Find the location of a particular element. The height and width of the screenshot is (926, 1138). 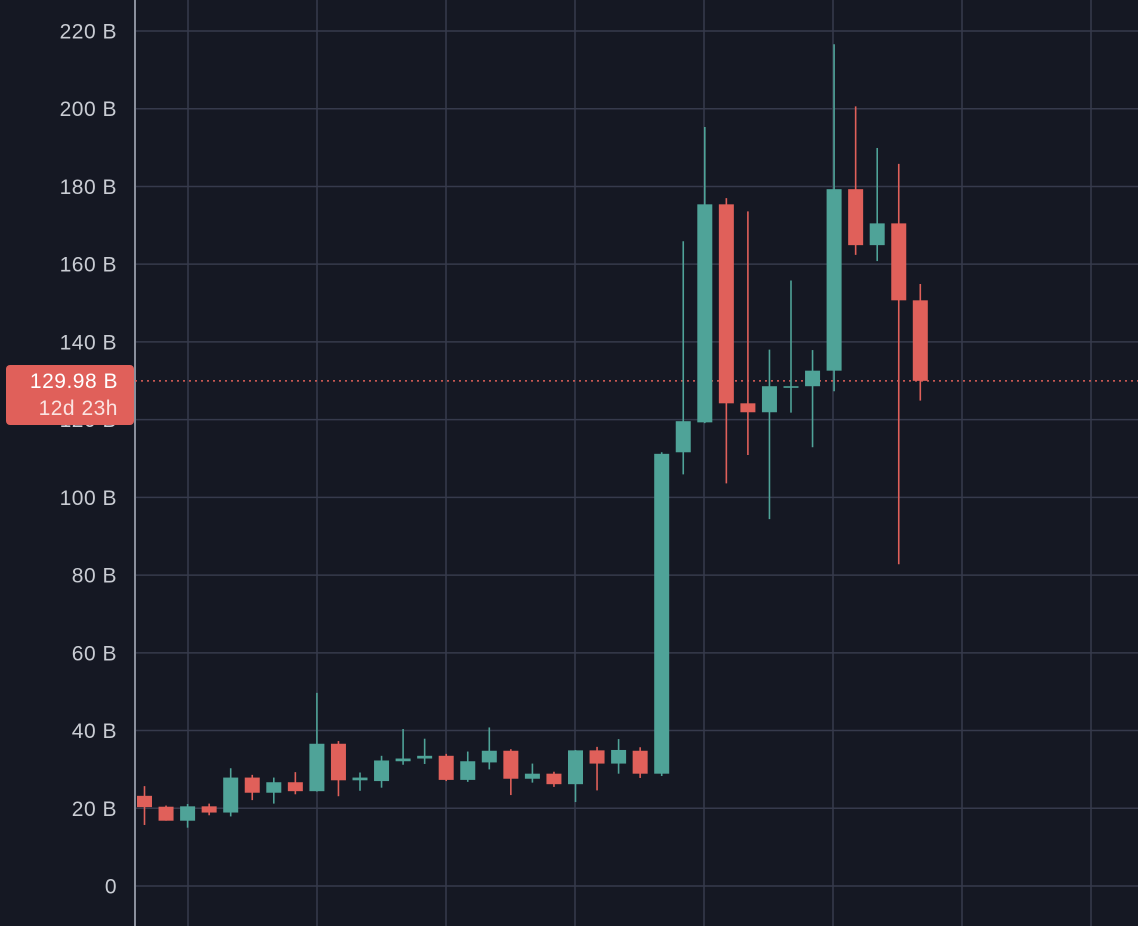

candle-countdown: 12d 23h is located at coordinates (78, 408).